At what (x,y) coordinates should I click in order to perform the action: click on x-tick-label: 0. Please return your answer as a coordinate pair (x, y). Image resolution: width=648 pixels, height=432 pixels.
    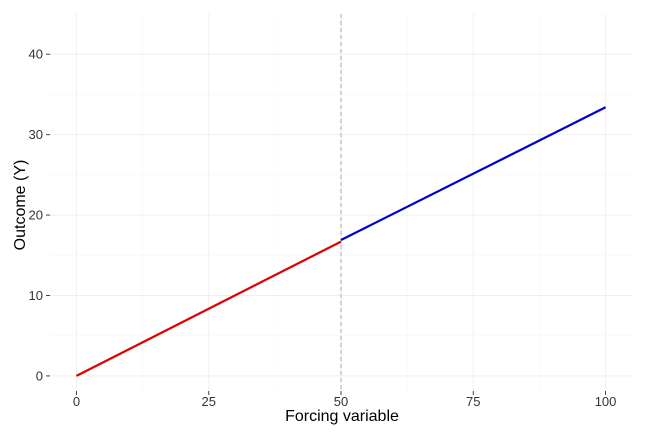
    Looking at the image, I should click on (76, 401).